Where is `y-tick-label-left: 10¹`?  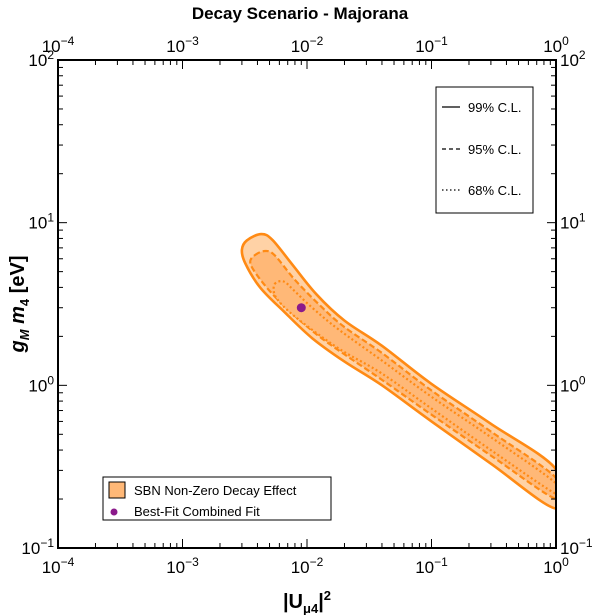 y-tick-label-left: 10¹ is located at coordinates (41, 222).